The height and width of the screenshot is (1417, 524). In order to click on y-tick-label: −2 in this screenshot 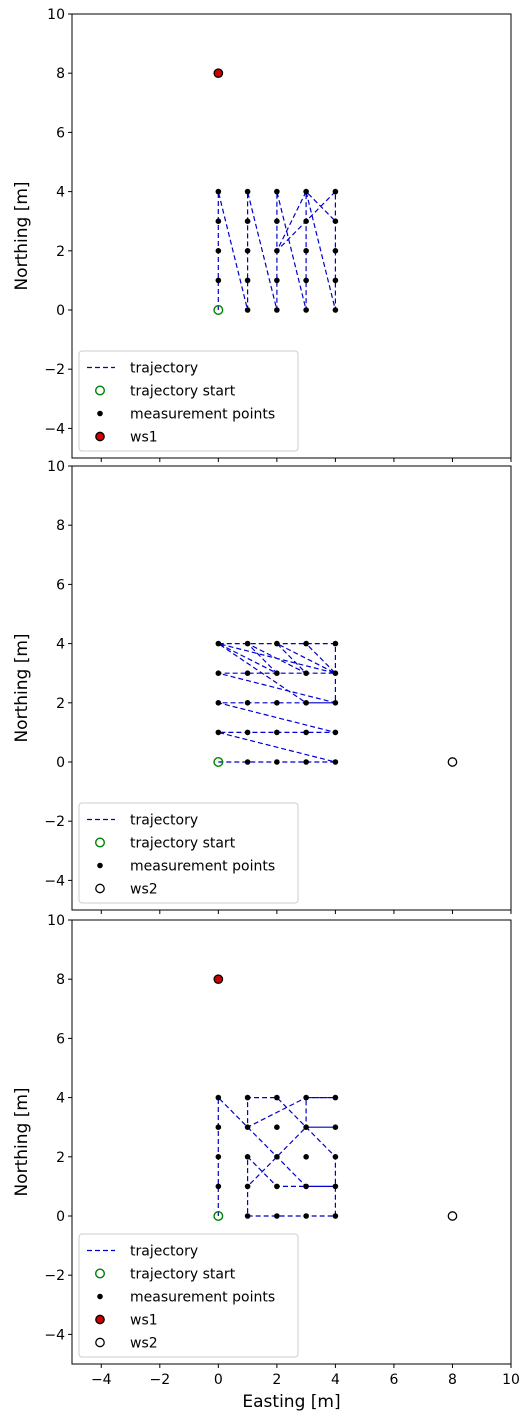, I will do `click(54, 370)`.